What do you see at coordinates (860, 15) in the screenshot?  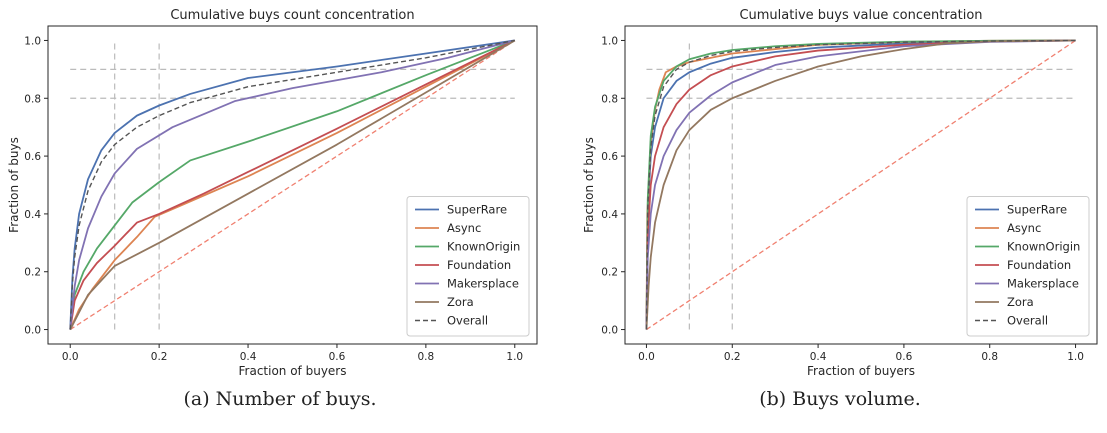 I see `chart-title: Cumulative buys value concentration` at bounding box center [860, 15].